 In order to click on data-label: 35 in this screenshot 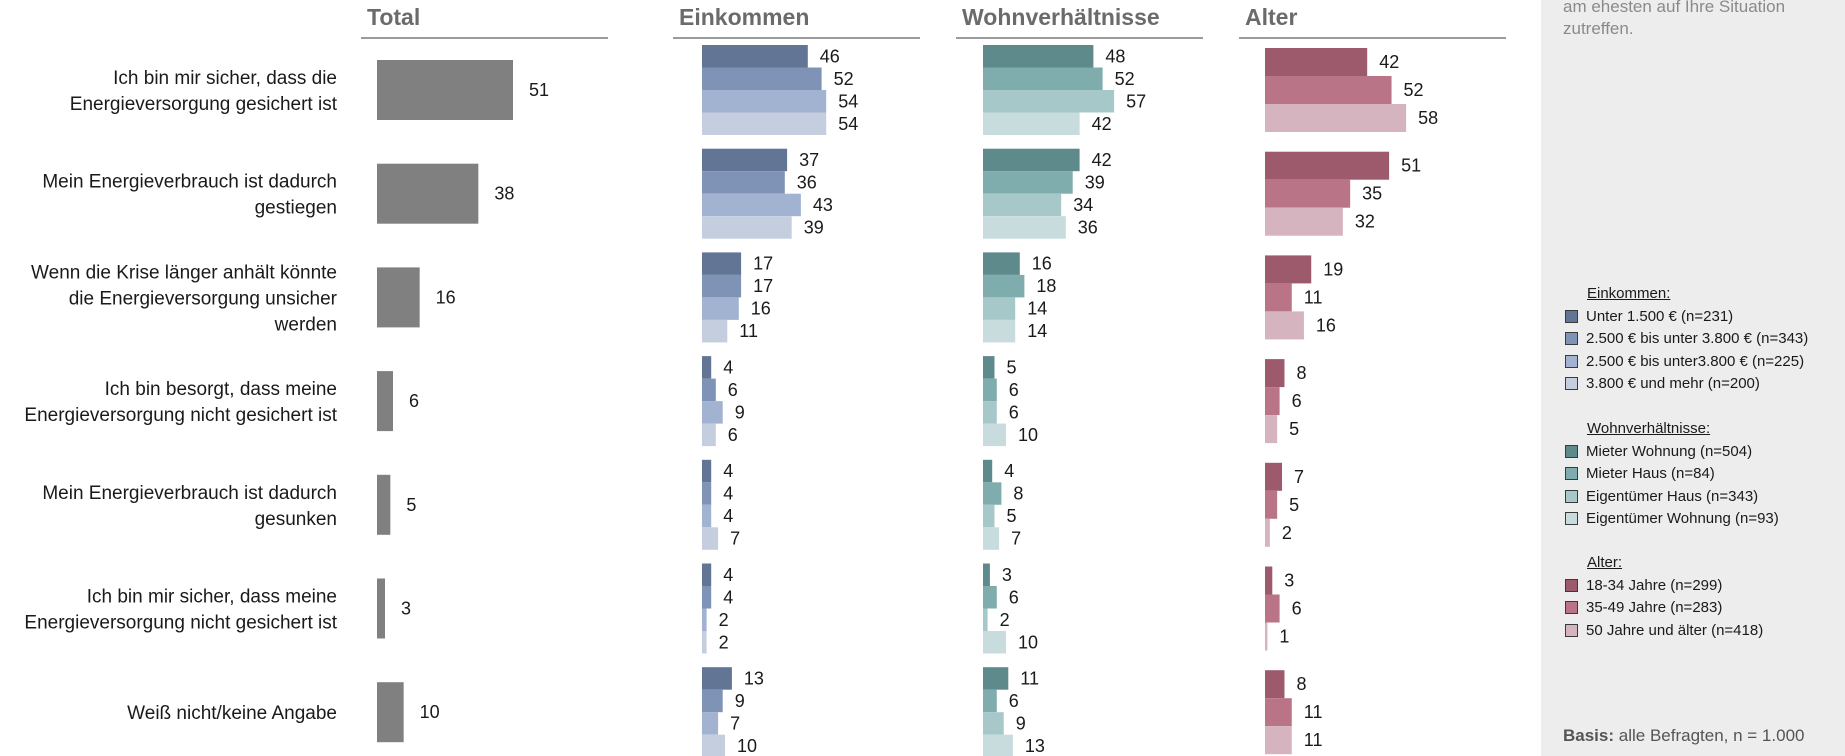, I will do `click(1372, 194)`.